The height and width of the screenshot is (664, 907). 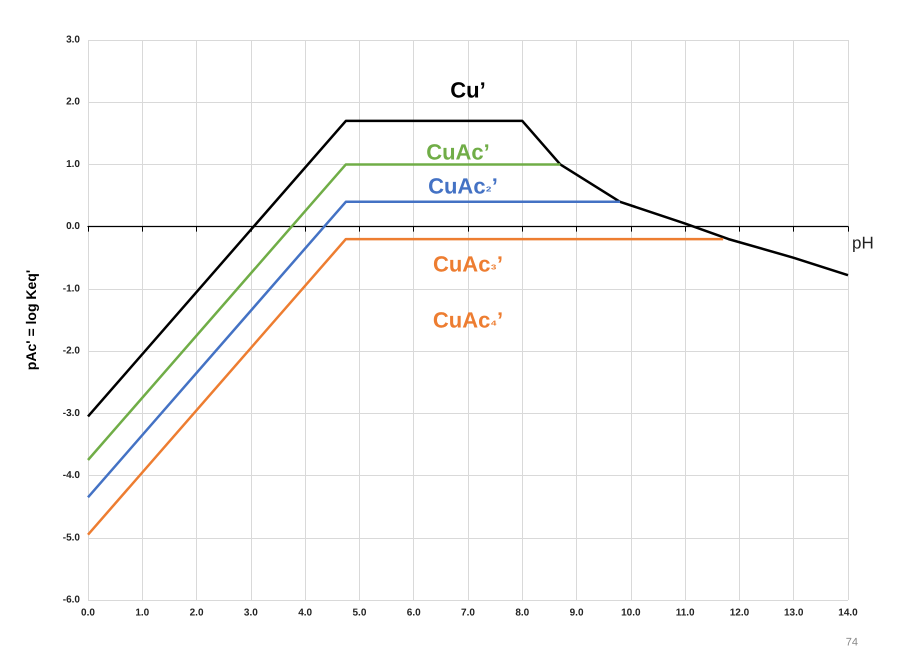 I want to click on y-tick-label: 0.0, so click(x=73, y=226).